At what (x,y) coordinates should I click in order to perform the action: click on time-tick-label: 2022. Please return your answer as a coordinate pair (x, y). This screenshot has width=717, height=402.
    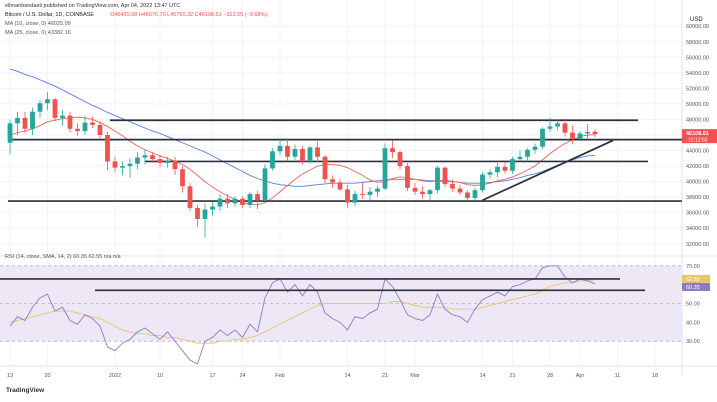
    Looking at the image, I should click on (115, 376).